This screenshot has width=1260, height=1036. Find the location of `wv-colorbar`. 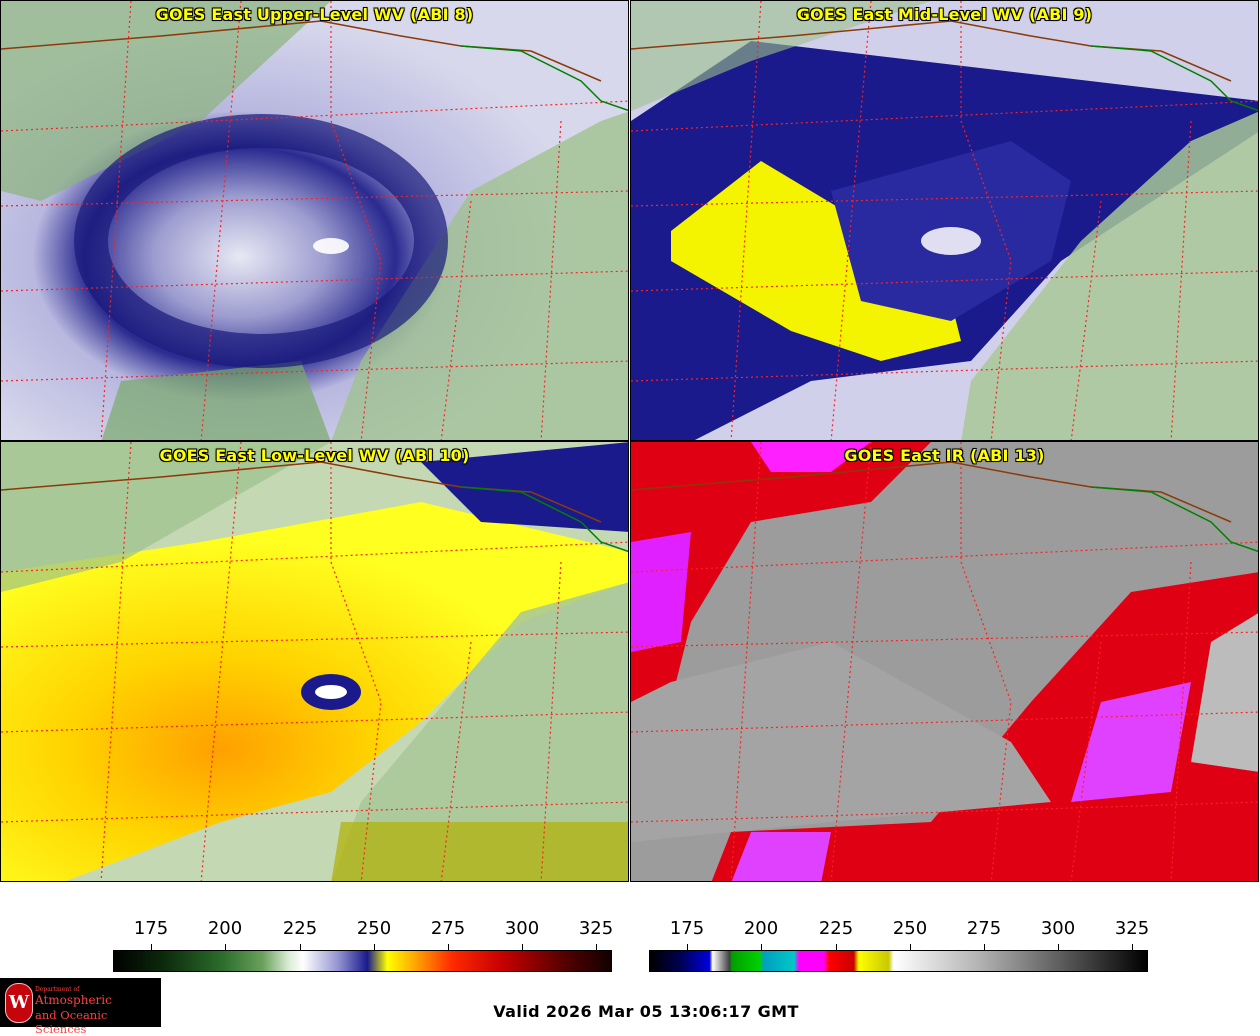

wv-colorbar is located at coordinates (362, 961).